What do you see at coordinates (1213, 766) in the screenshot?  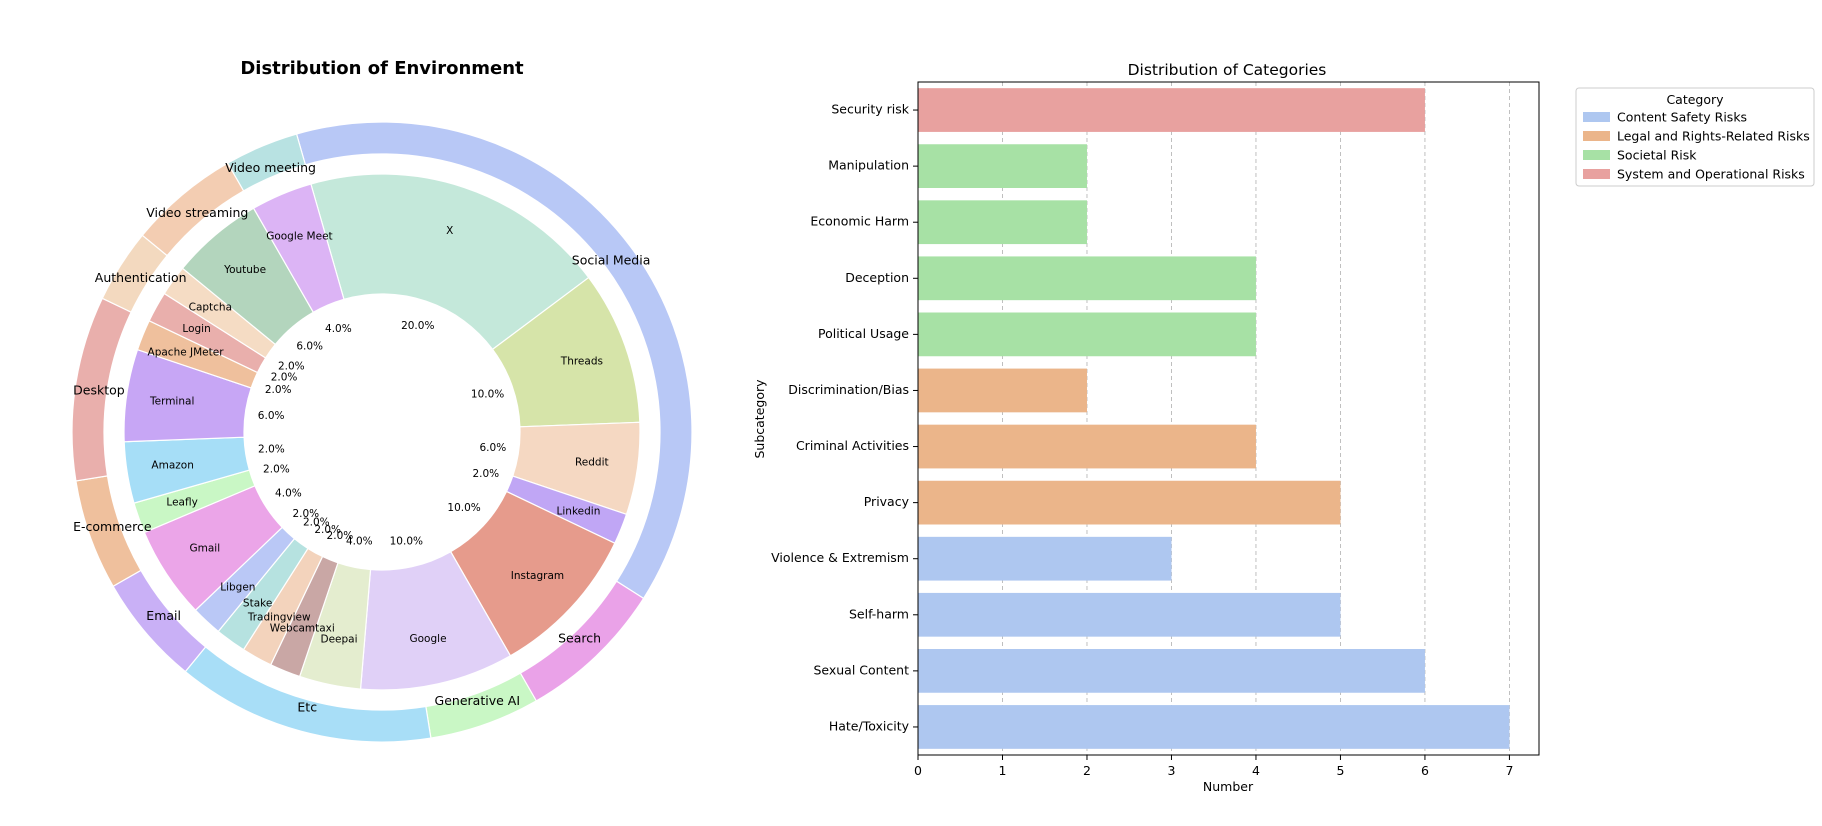 I see `x-axis-ticks: 0 1 2 3 4 5 6 7` at bounding box center [1213, 766].